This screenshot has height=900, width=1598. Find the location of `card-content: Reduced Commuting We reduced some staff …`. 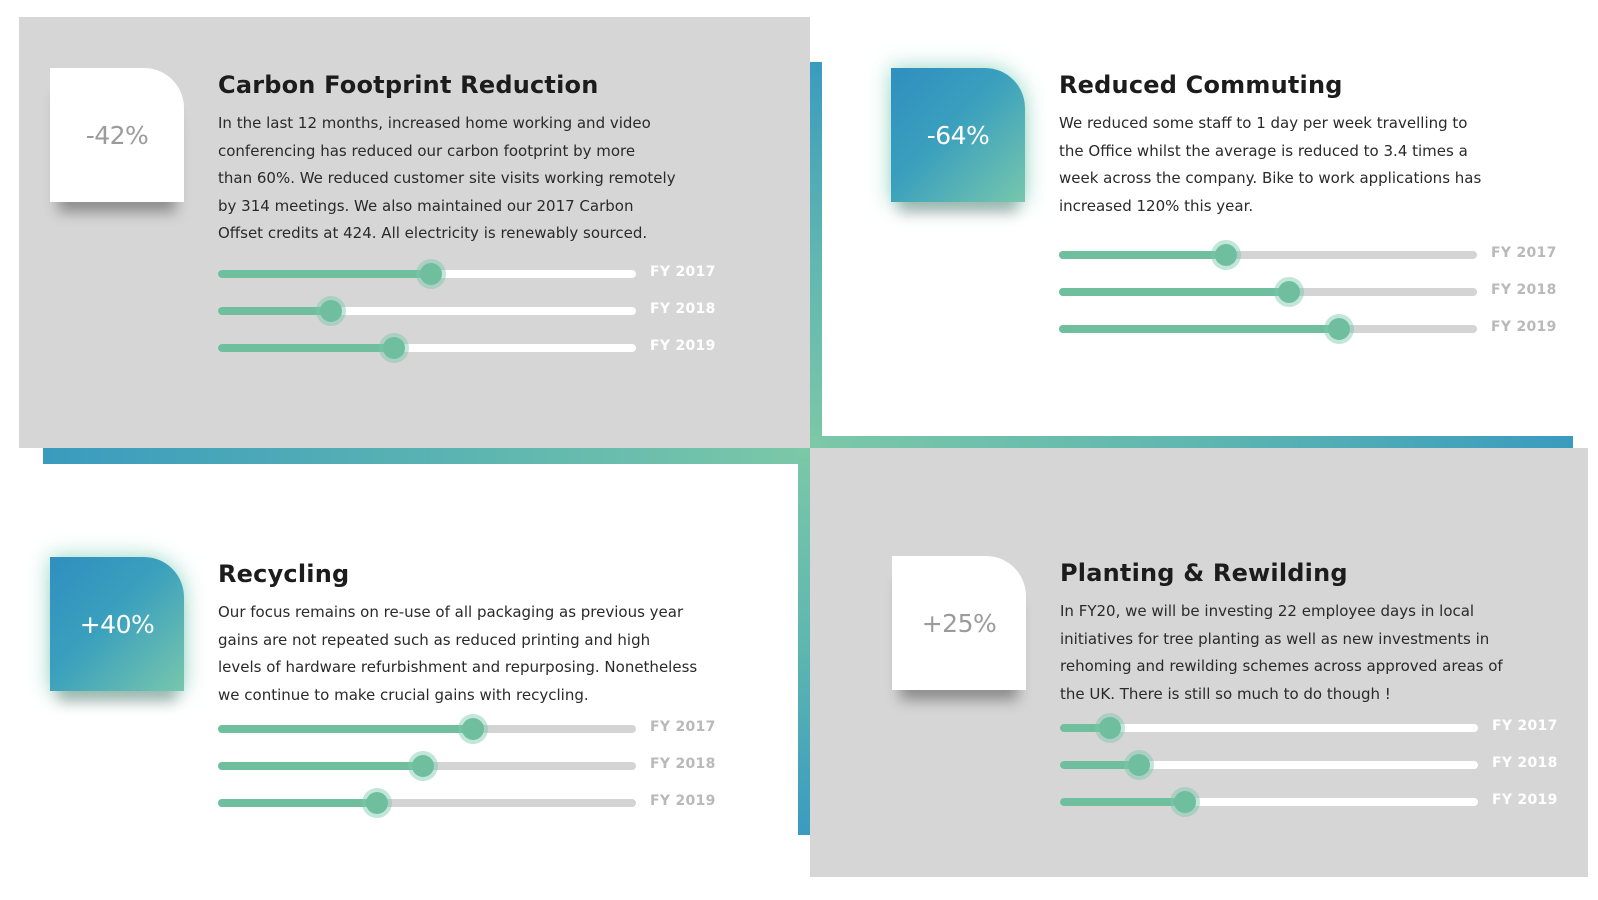

card-content: Reduced Commuting We reduced some staff … is located at coordinates (1319, 144).